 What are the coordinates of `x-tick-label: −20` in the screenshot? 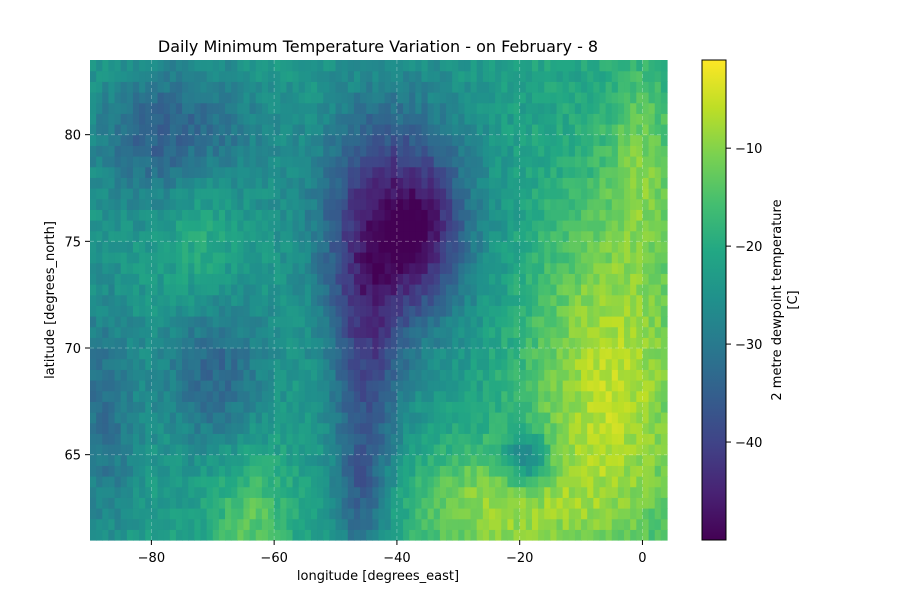 It's located at (519, 558).